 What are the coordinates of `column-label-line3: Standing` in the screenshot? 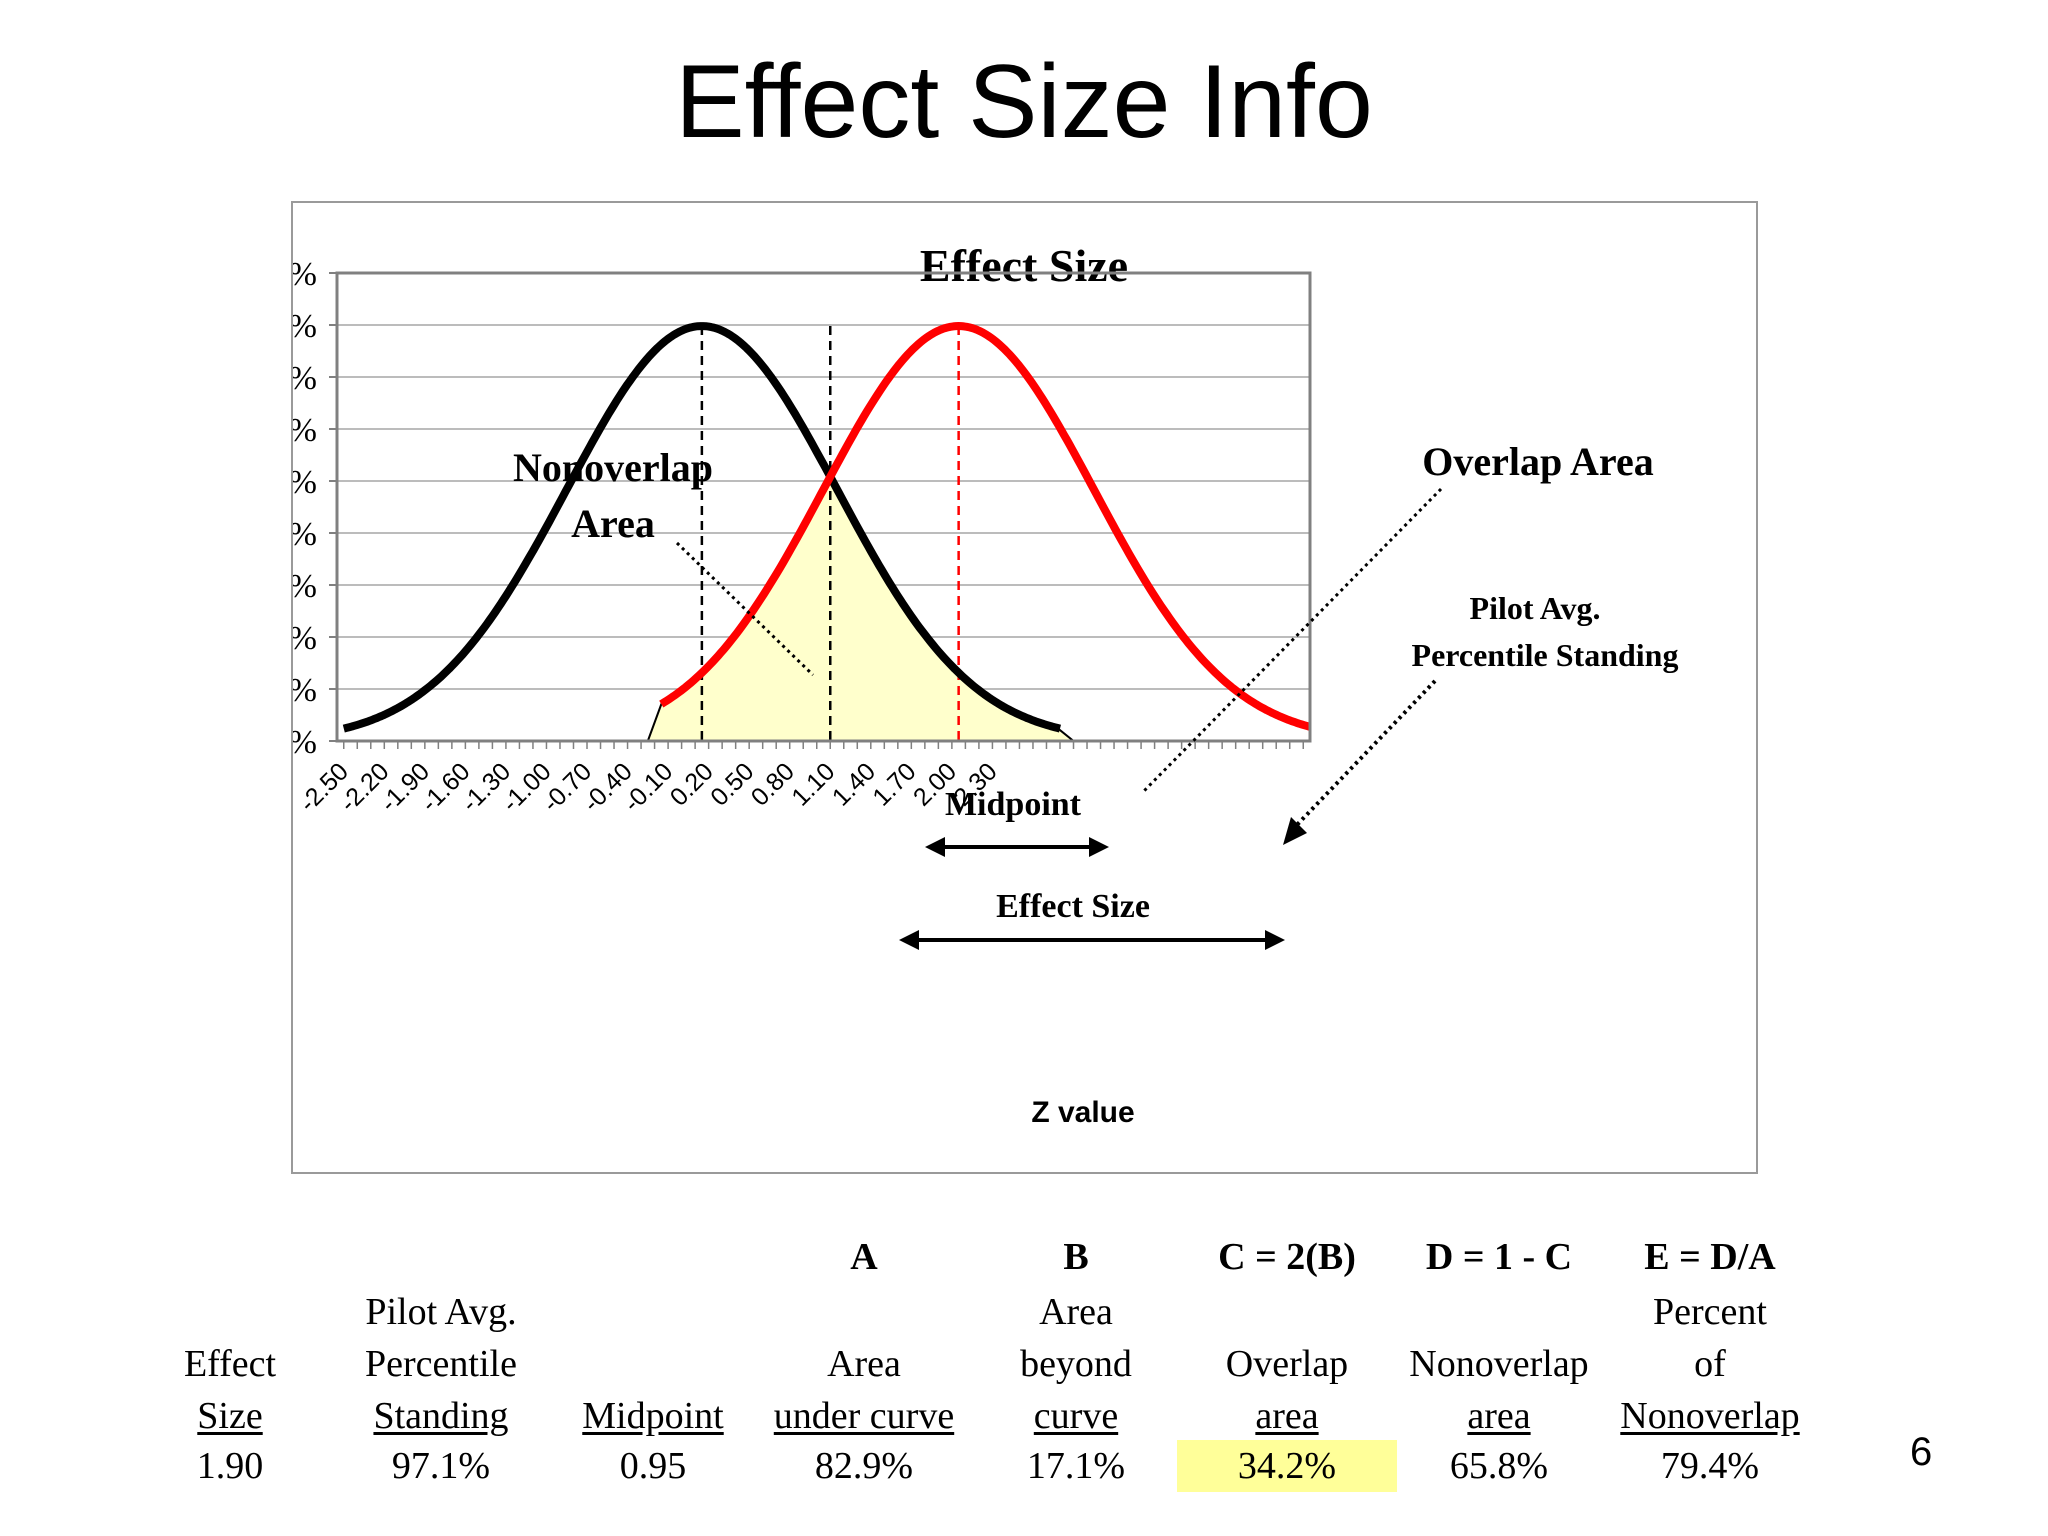 It's located at (441, 1416).